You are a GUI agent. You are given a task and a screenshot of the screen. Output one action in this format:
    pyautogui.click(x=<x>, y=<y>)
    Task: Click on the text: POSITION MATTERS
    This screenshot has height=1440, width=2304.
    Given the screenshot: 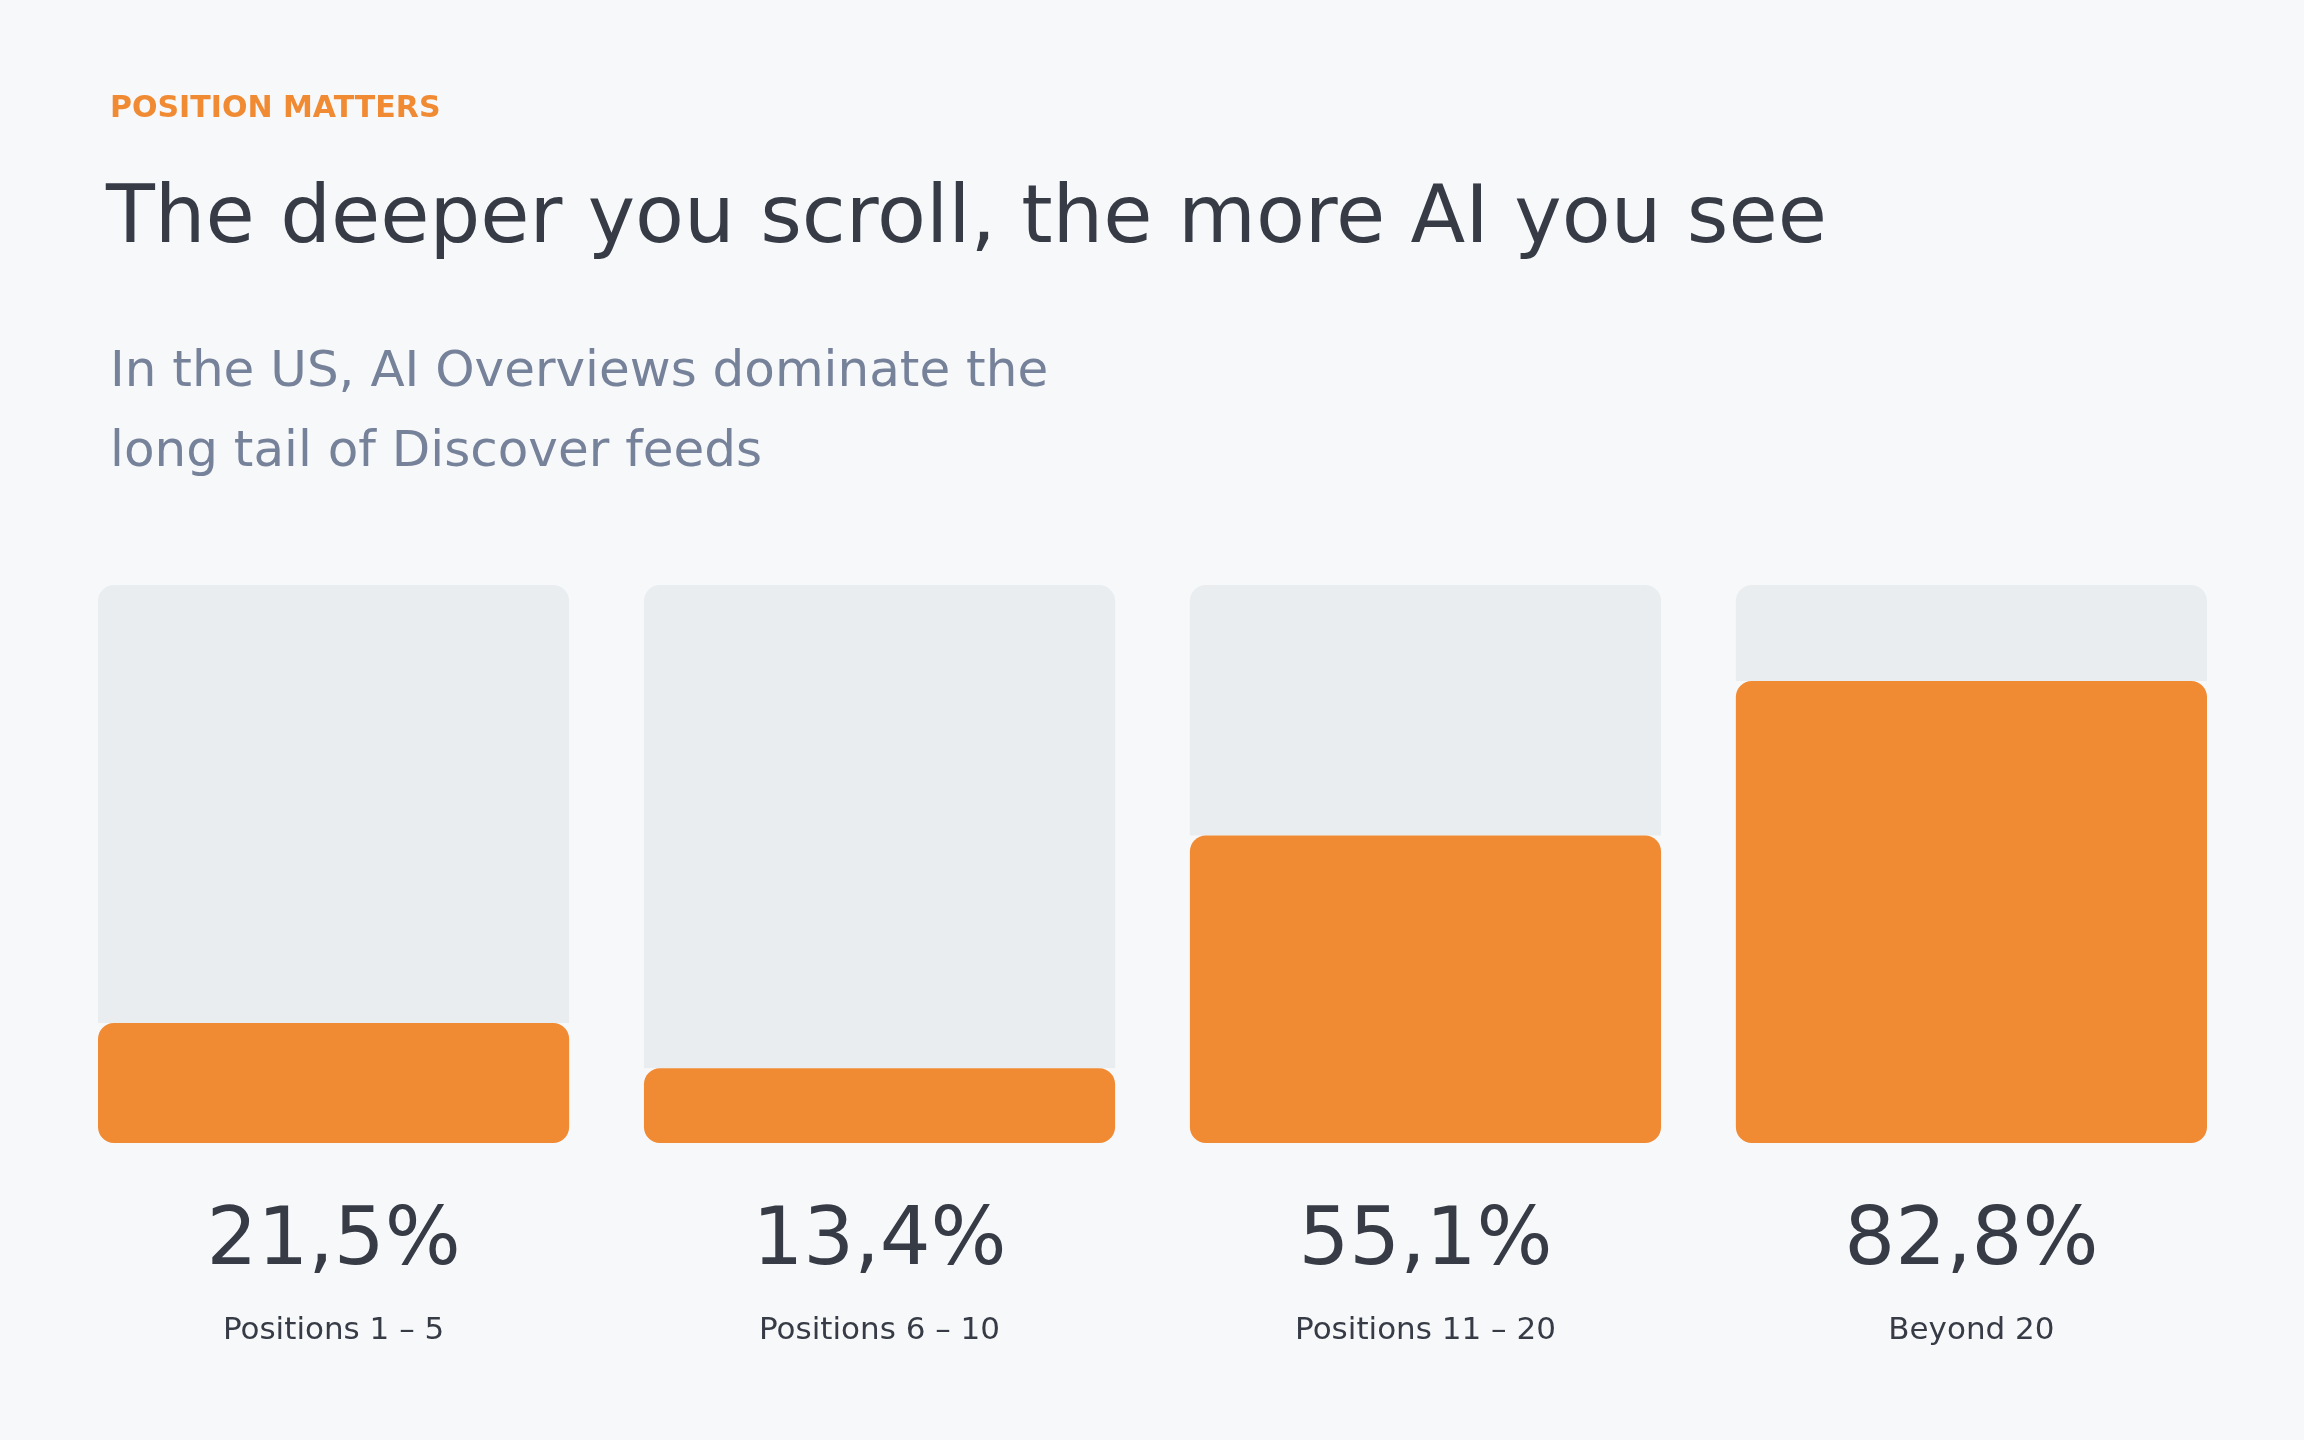 What is the action you would take?
    pyautogui.click(x=275, y=106)
    